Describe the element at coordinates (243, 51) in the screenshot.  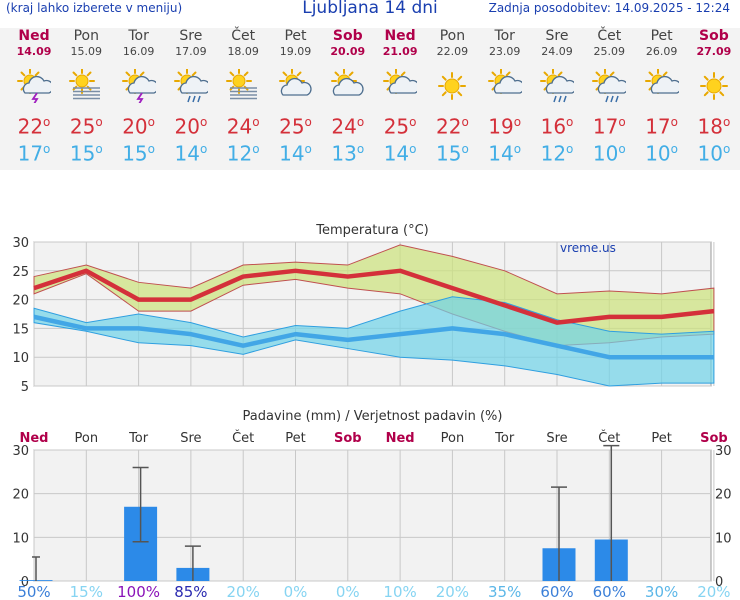
I see `day-date: 18.09` at that location.